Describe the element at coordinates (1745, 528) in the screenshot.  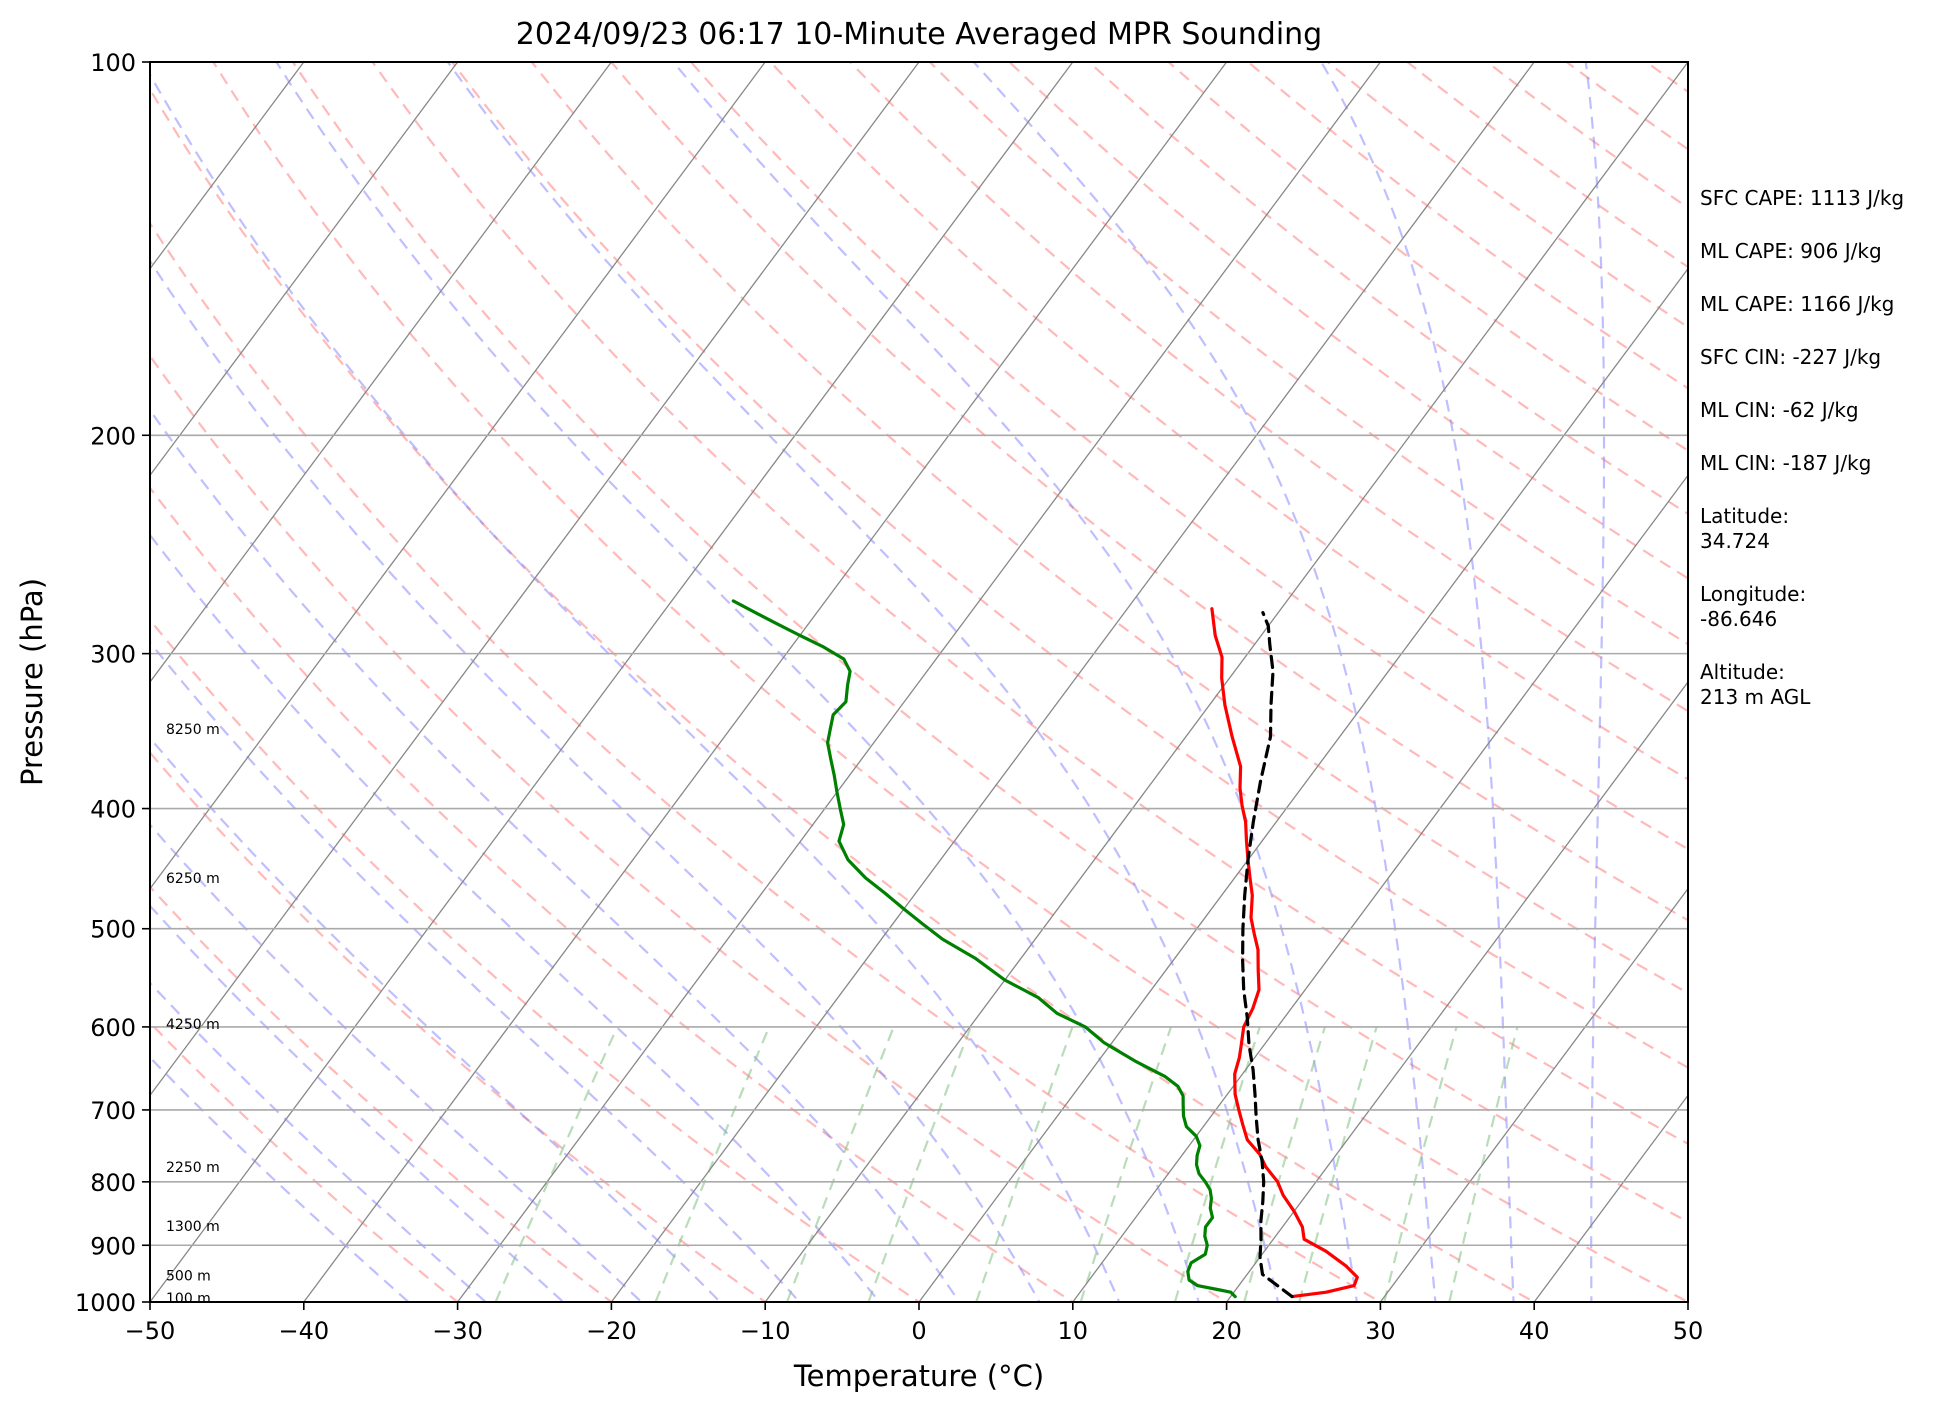
I see `info-latitude: Latitude: 34.724` at that location.